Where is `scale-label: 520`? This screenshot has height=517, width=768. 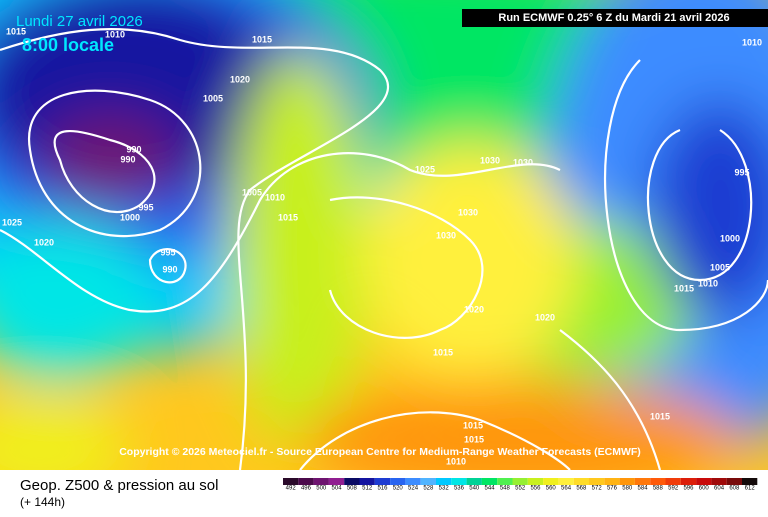
scale-label: 520 is located at coordinates (398, 489).